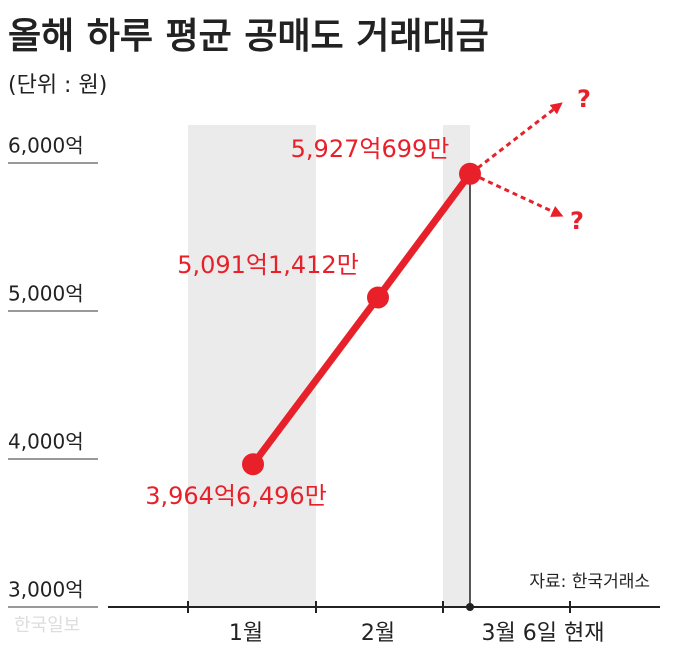  Describe the element at coordinates (470, 607) in the screenshot. I see `axis-dot` at that location.